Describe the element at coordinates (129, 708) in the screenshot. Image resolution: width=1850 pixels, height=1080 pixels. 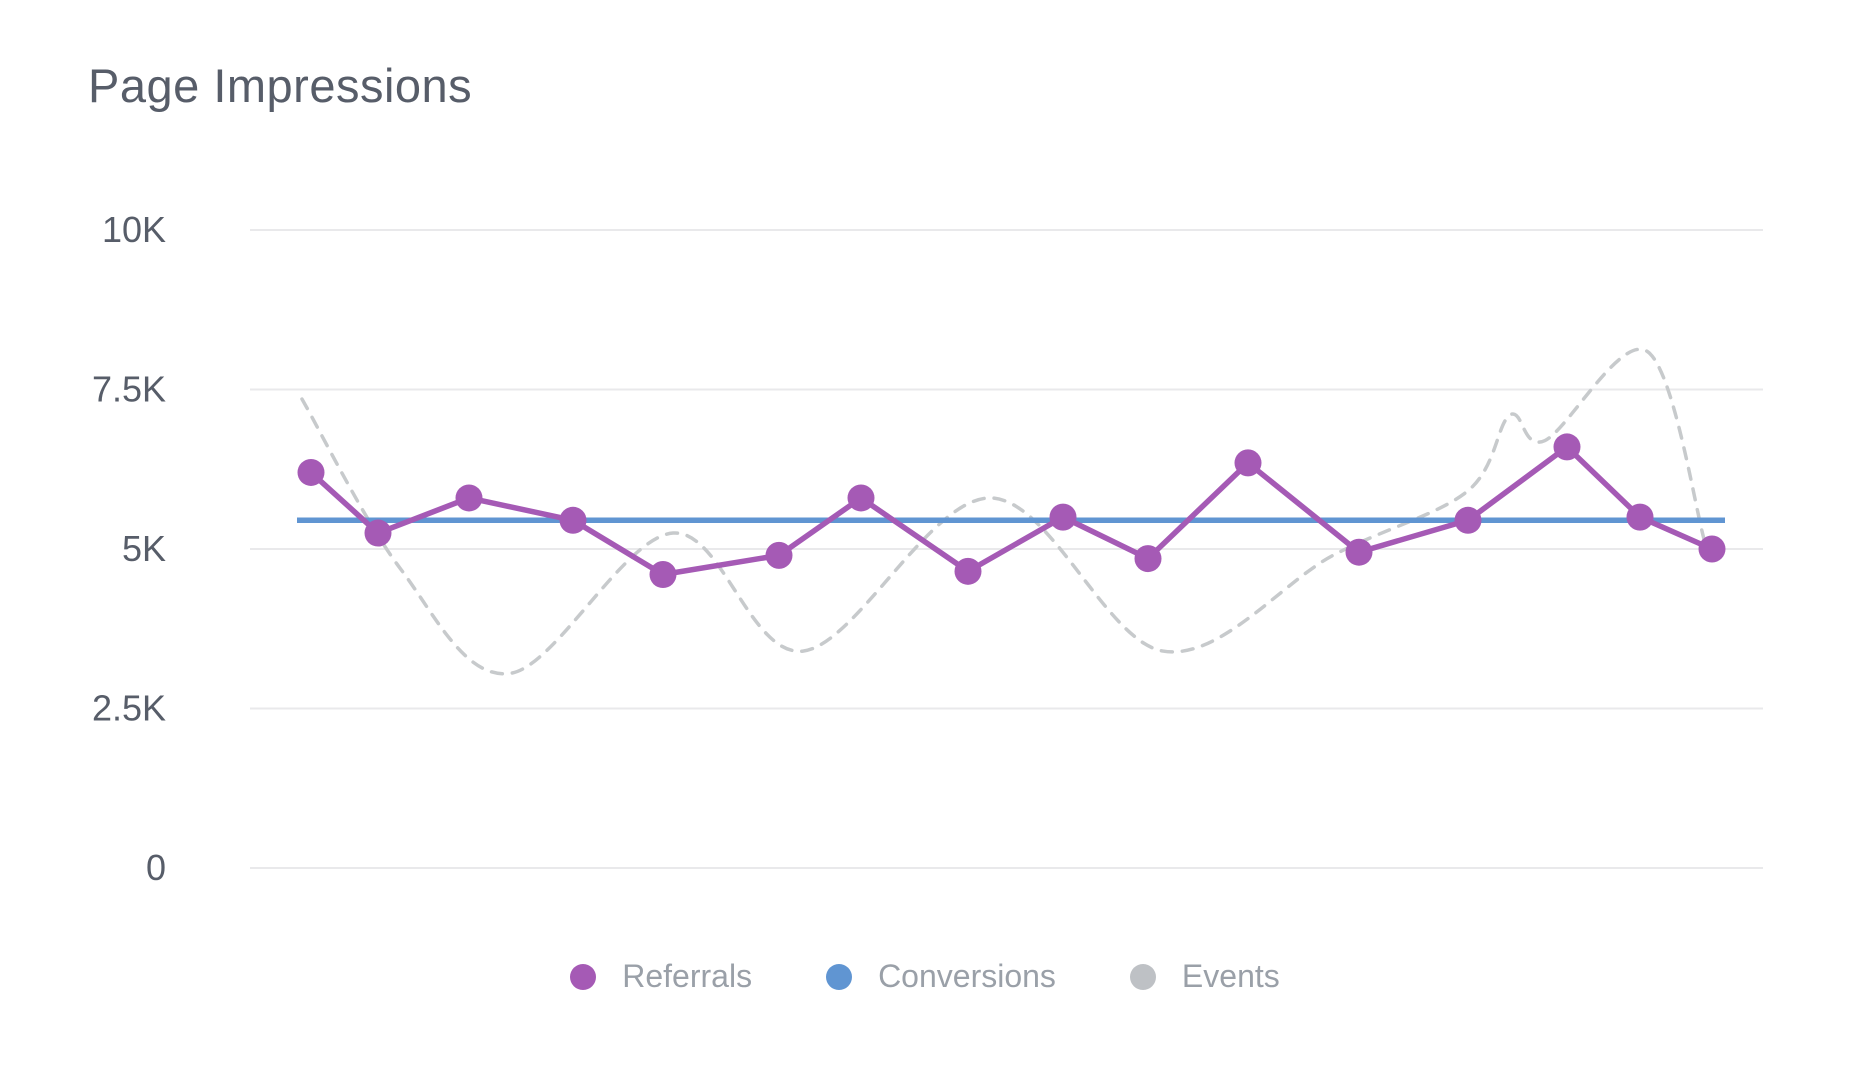
I see `y-tick-label-2.5K: 2.5K` at that location.